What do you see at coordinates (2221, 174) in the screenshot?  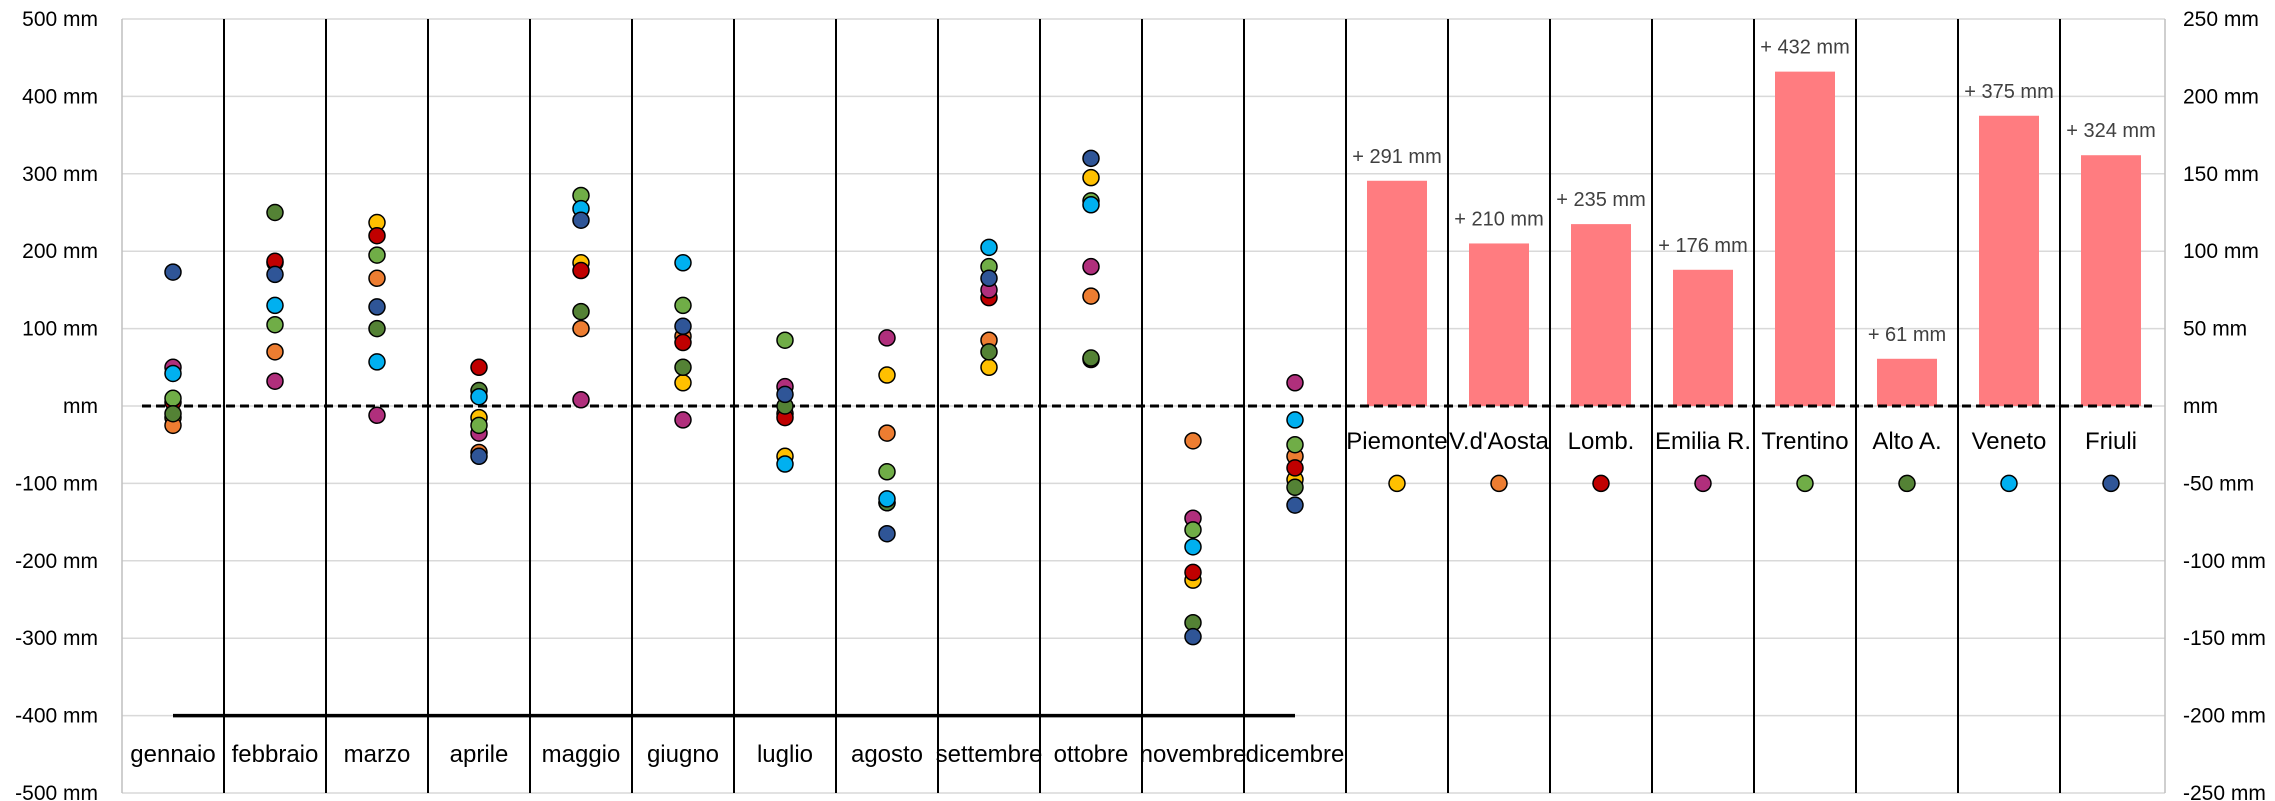 I see `right-tick-label: 150 mm` at bounding box center [2221, 174].